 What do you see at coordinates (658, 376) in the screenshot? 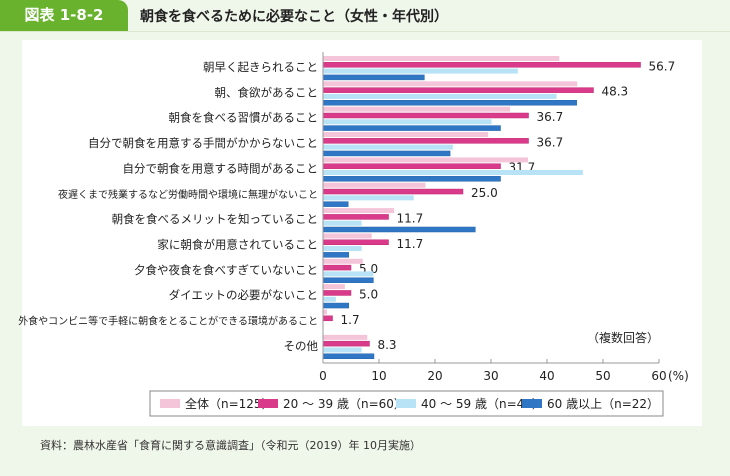
I see `x-tick-label: 60` at bounding box center [658, 376].